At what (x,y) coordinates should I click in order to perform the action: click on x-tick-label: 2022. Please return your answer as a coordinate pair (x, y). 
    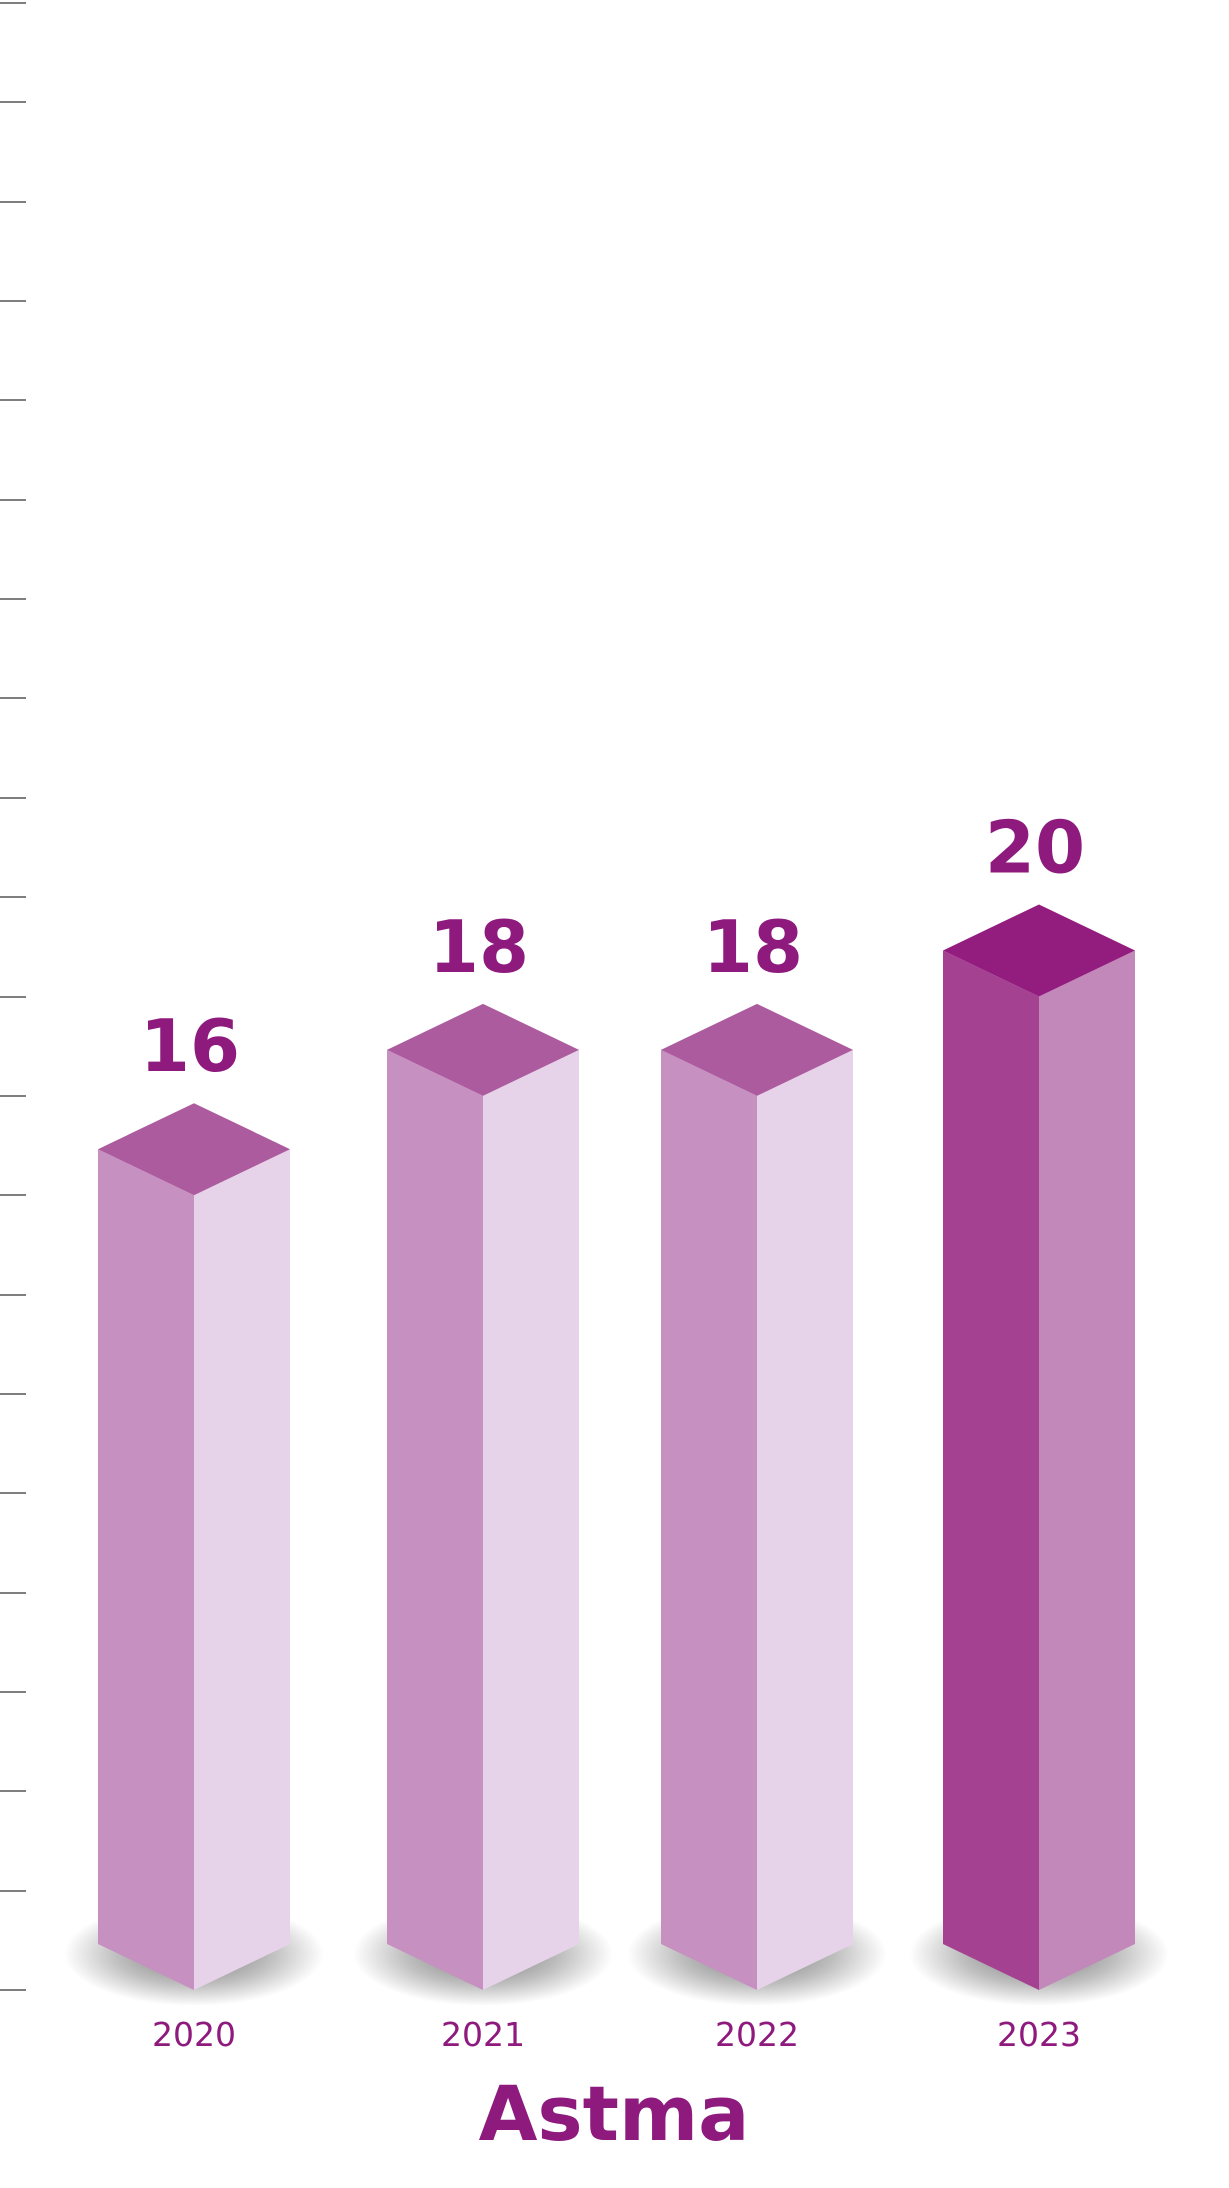
    Looking at the image, I should click on (757, 2034).